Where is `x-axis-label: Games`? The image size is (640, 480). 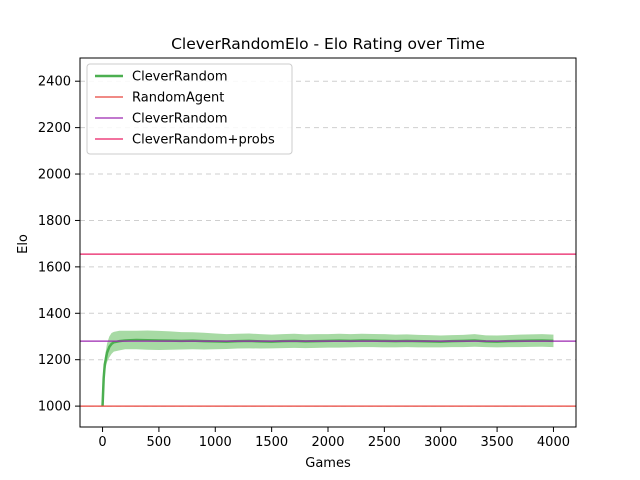
x-axis-label: Games is located at coordinates (328, 463).